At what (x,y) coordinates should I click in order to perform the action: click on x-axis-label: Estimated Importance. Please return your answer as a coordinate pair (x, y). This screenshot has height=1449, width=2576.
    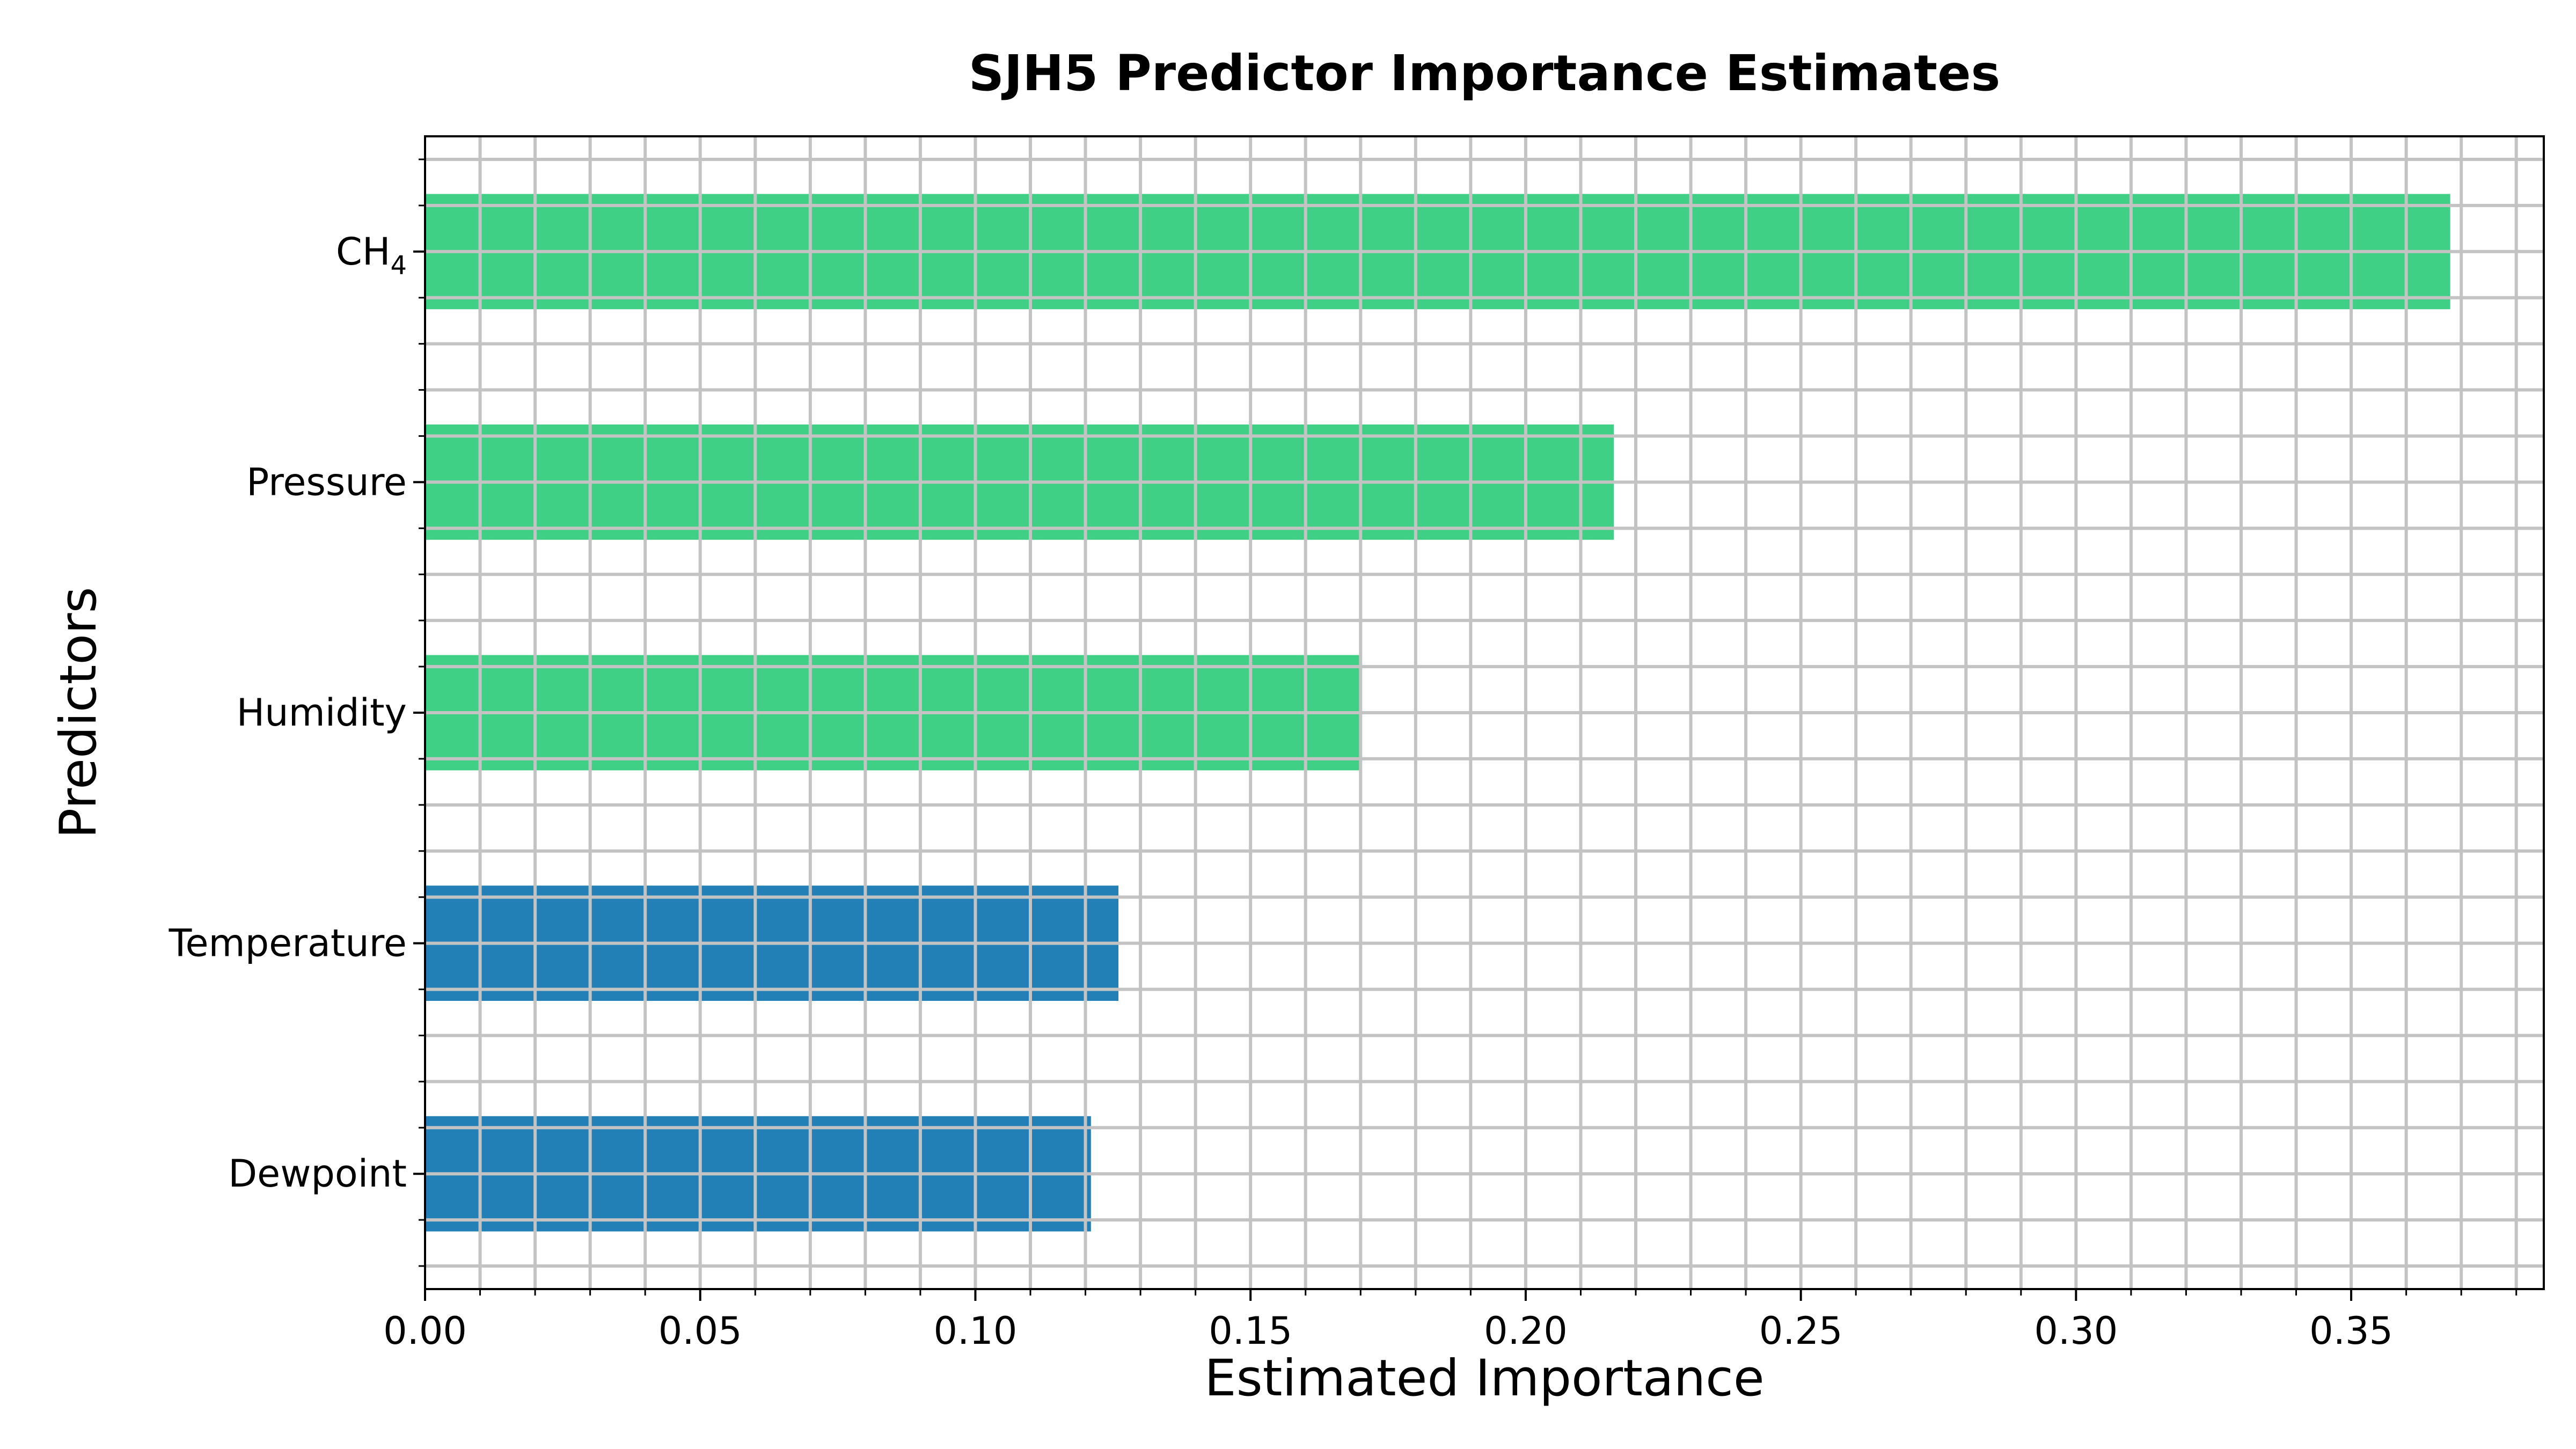
    Looking at the image, I should click on (1484, 1378).